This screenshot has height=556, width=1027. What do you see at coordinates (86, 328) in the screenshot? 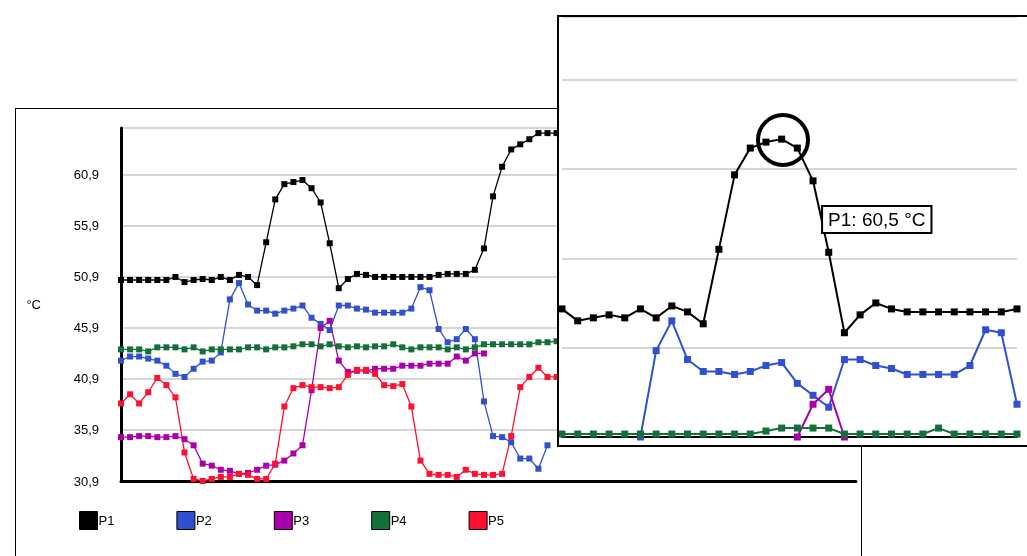
I see `y-tick-label: 45,9` at bounding box center [86, 328].